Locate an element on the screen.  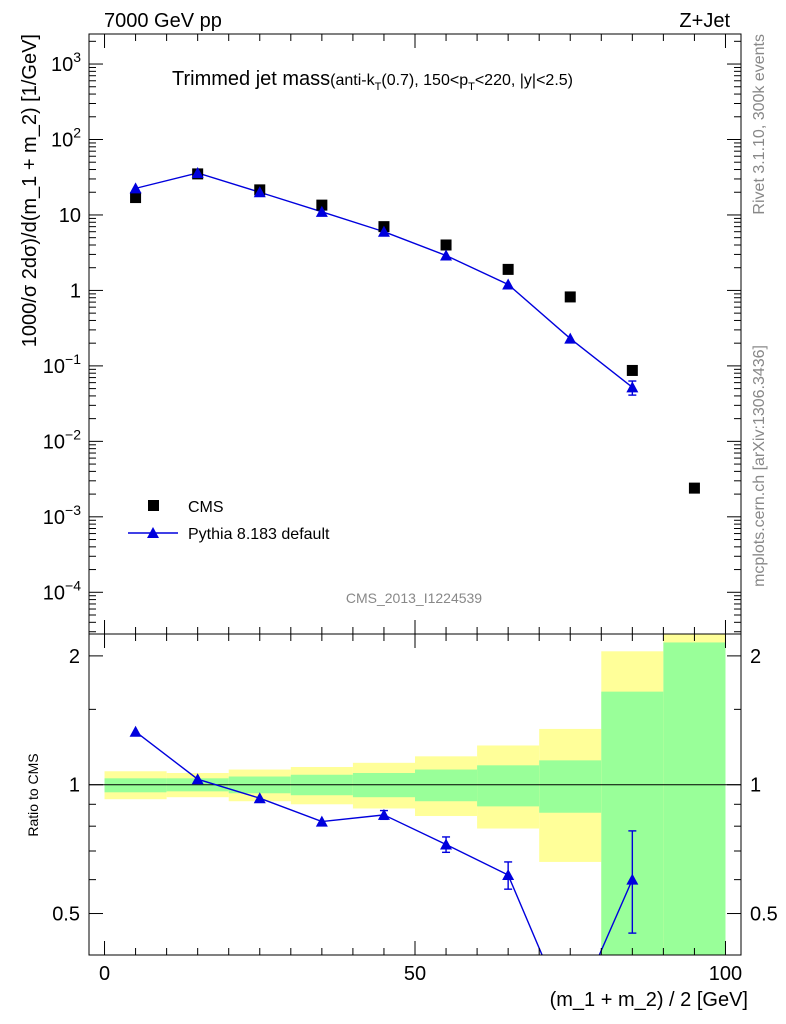
ratio-y-tick-label-right-1: 1 is located at coordinates (755, 786).